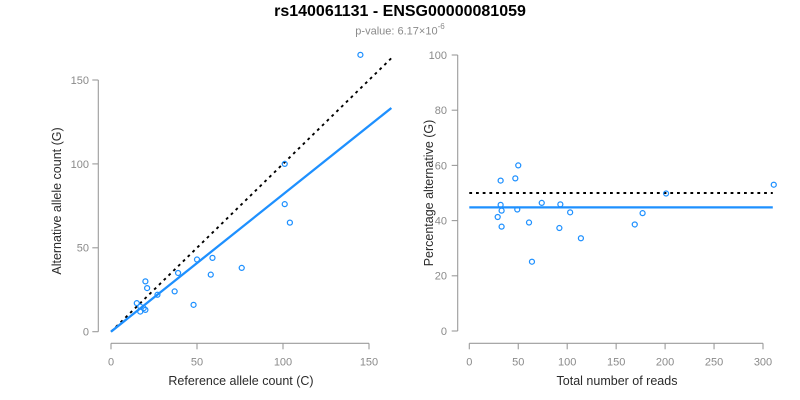 The height and width of the screenshot is (400, 800). What do you see at coordinates (441, 277) in the screenshot?
I see `y-tick-label: 20` at bounding box center [441, 277].